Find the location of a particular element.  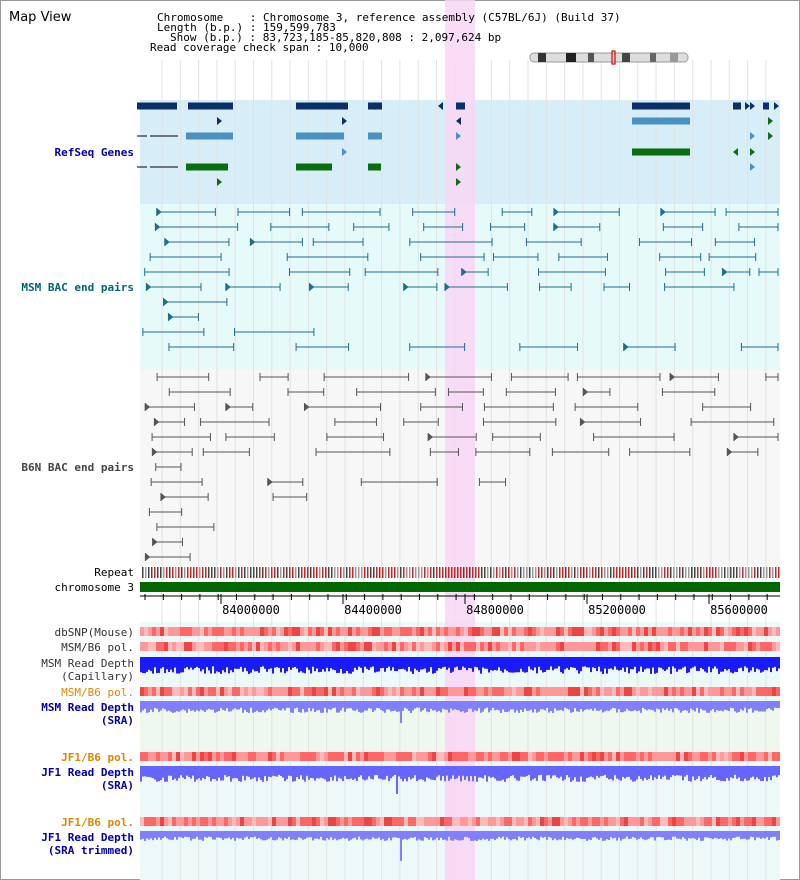

track-label-jf1-depth-trimmed: JF1 Read Depth (SRA trimmed) is located at coordinates (87, 844).